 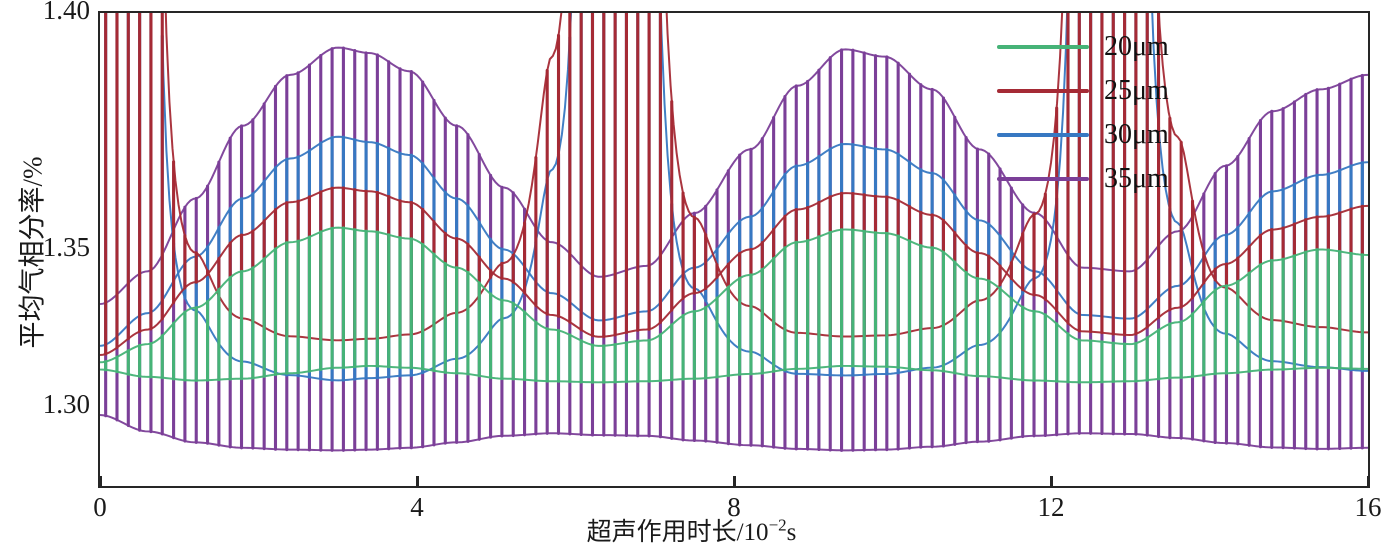 What do you see at coordinates (1136, 46) in the screenshot?
I see `legend-label-20um: 20μm` at bounding box center [1136, 46].